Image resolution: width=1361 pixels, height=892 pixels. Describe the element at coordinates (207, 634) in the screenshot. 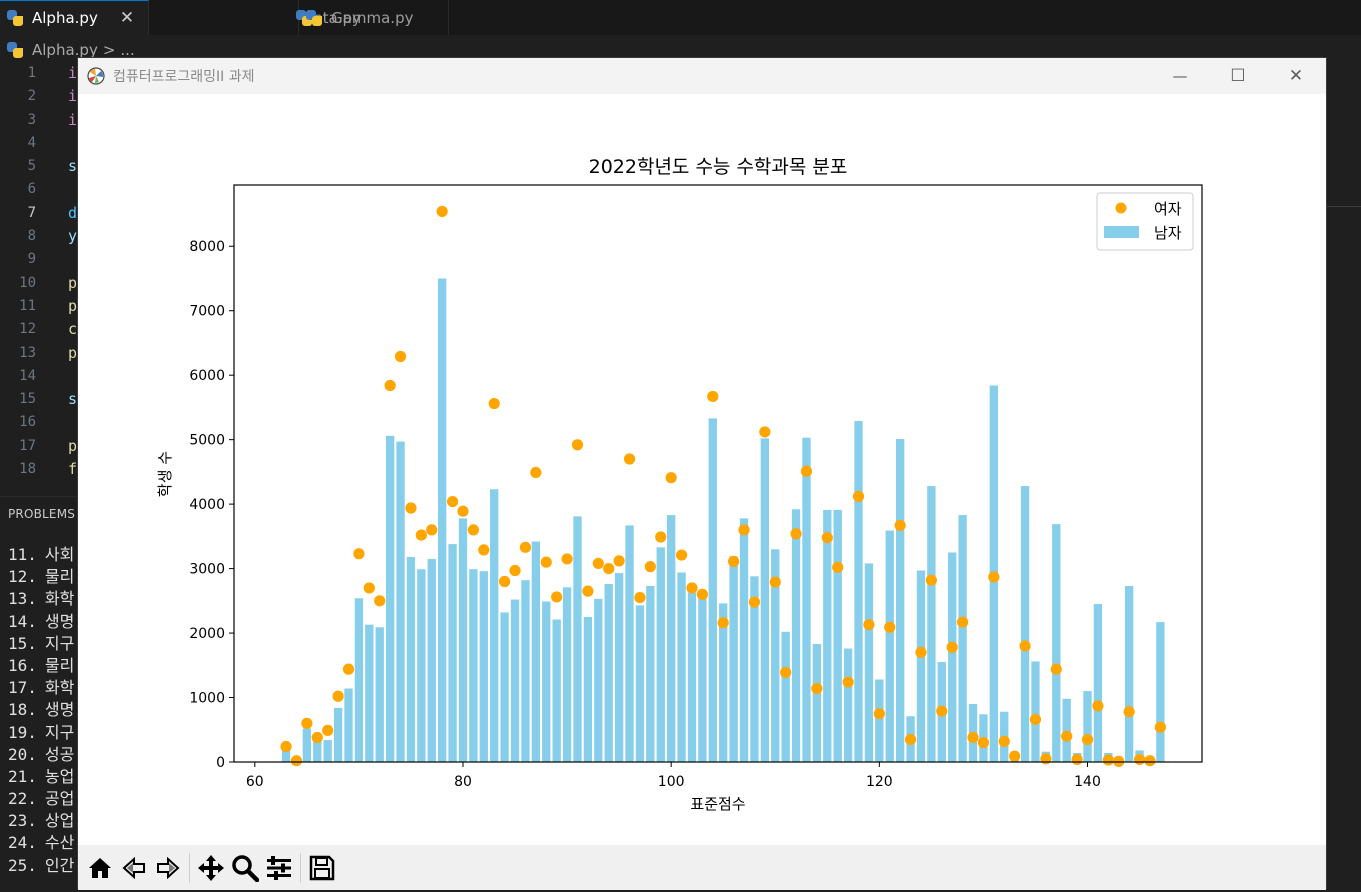

I see `y-tick-label: 2000` at that location.